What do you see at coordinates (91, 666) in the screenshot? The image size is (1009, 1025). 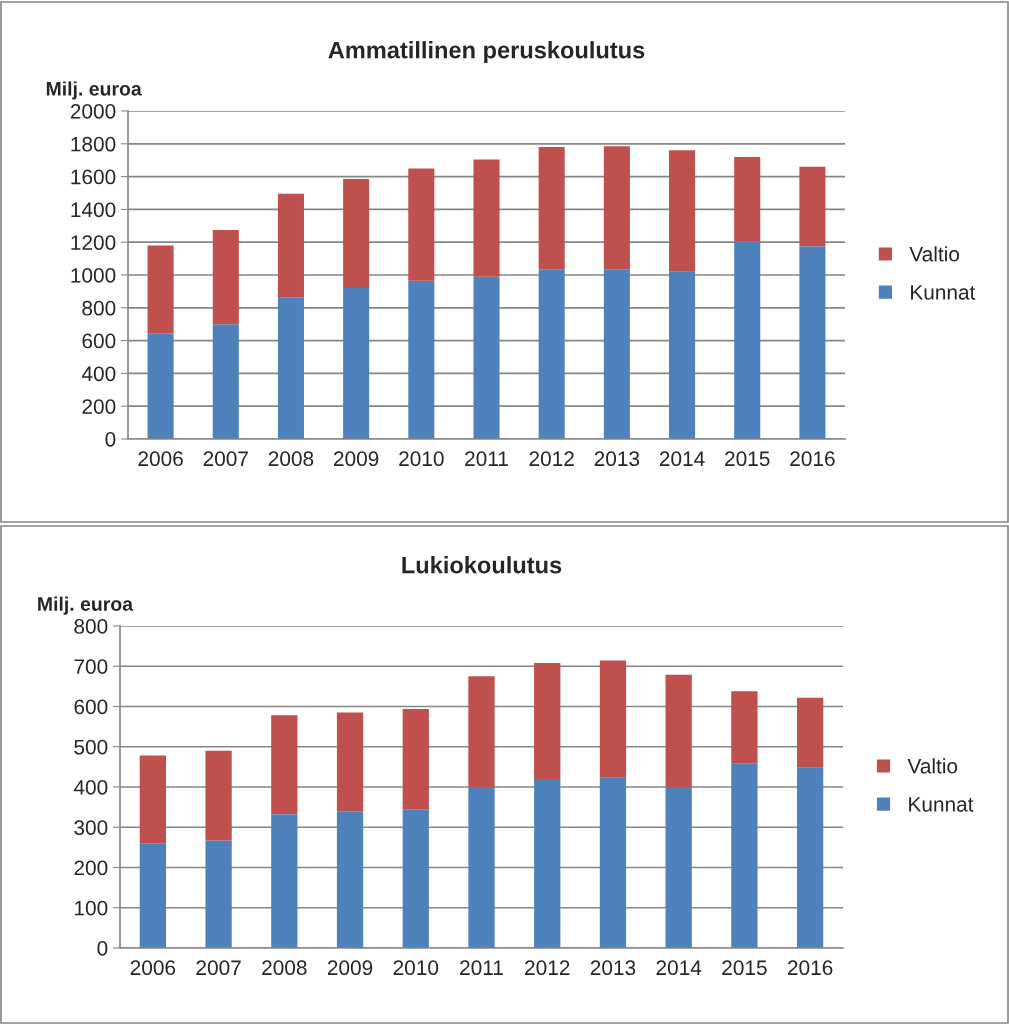 I see `y-tick-label: 700` at bounding box center [91, 666].